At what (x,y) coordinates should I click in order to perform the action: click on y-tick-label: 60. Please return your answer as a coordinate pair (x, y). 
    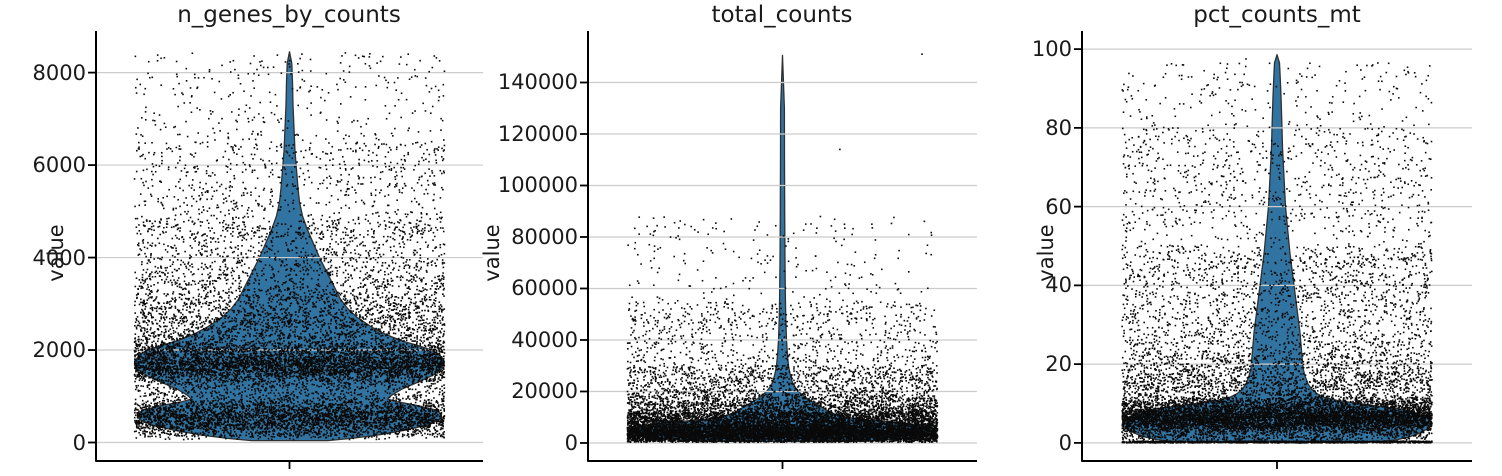
    Looking at the image, I should click on (1058, 206).